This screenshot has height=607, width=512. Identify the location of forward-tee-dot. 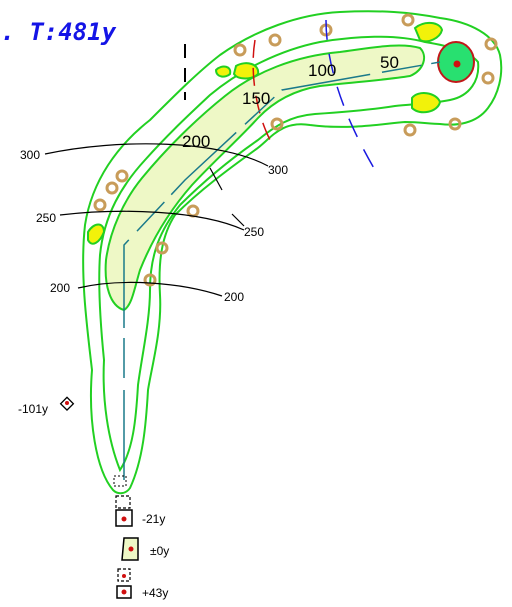
(67, 403).